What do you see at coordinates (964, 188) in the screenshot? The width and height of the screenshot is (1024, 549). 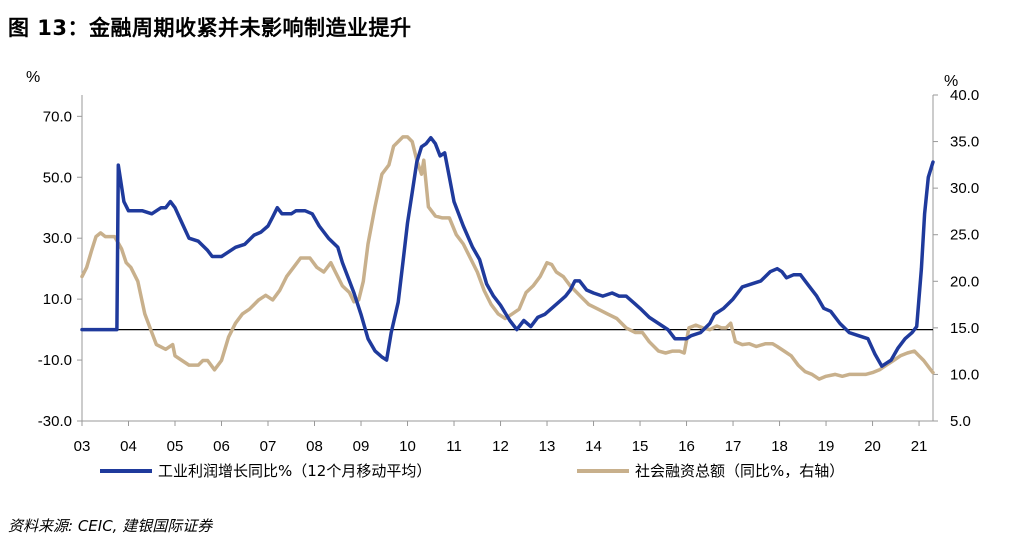 I see `right-tick-label: 30.0` at bounding box center [964, 188].